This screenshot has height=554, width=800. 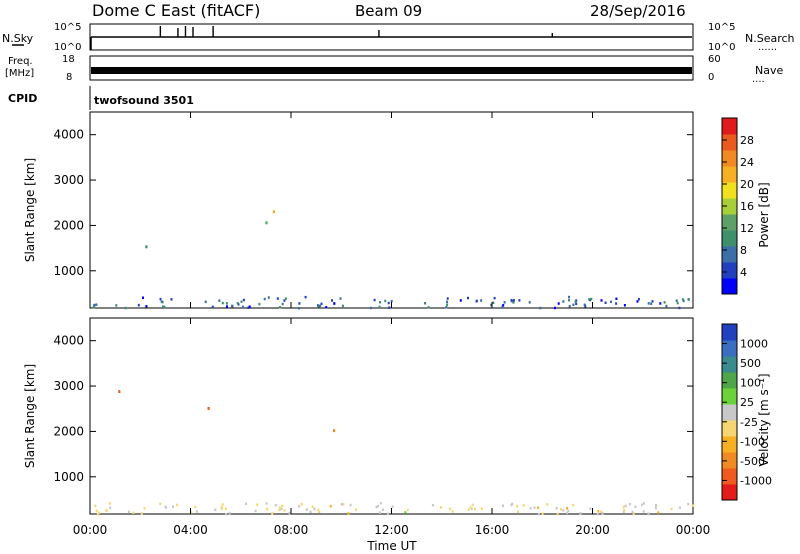 I want to click on ytick-label: 3000, so click(x=68, y=386).